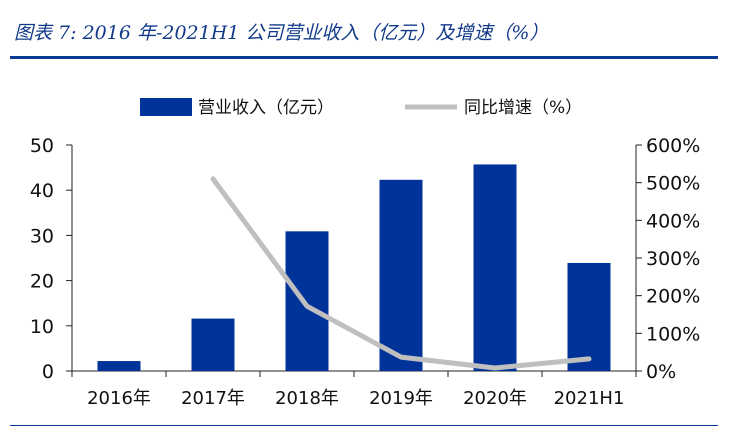 Image resolution: width=734 pixels, height=433 pixels. Describe the element at coordinates (495, 398) in the screenshot. I see `x-tick-label: 2020年` at that location.